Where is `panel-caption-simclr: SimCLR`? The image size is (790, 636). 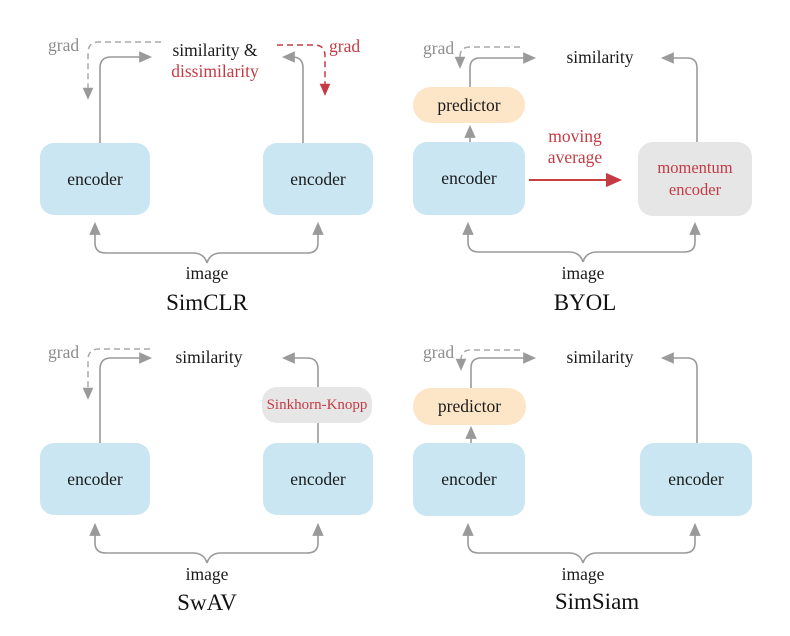
panel-caption-simclr: SimCLR is located at coordinates (207, 302).